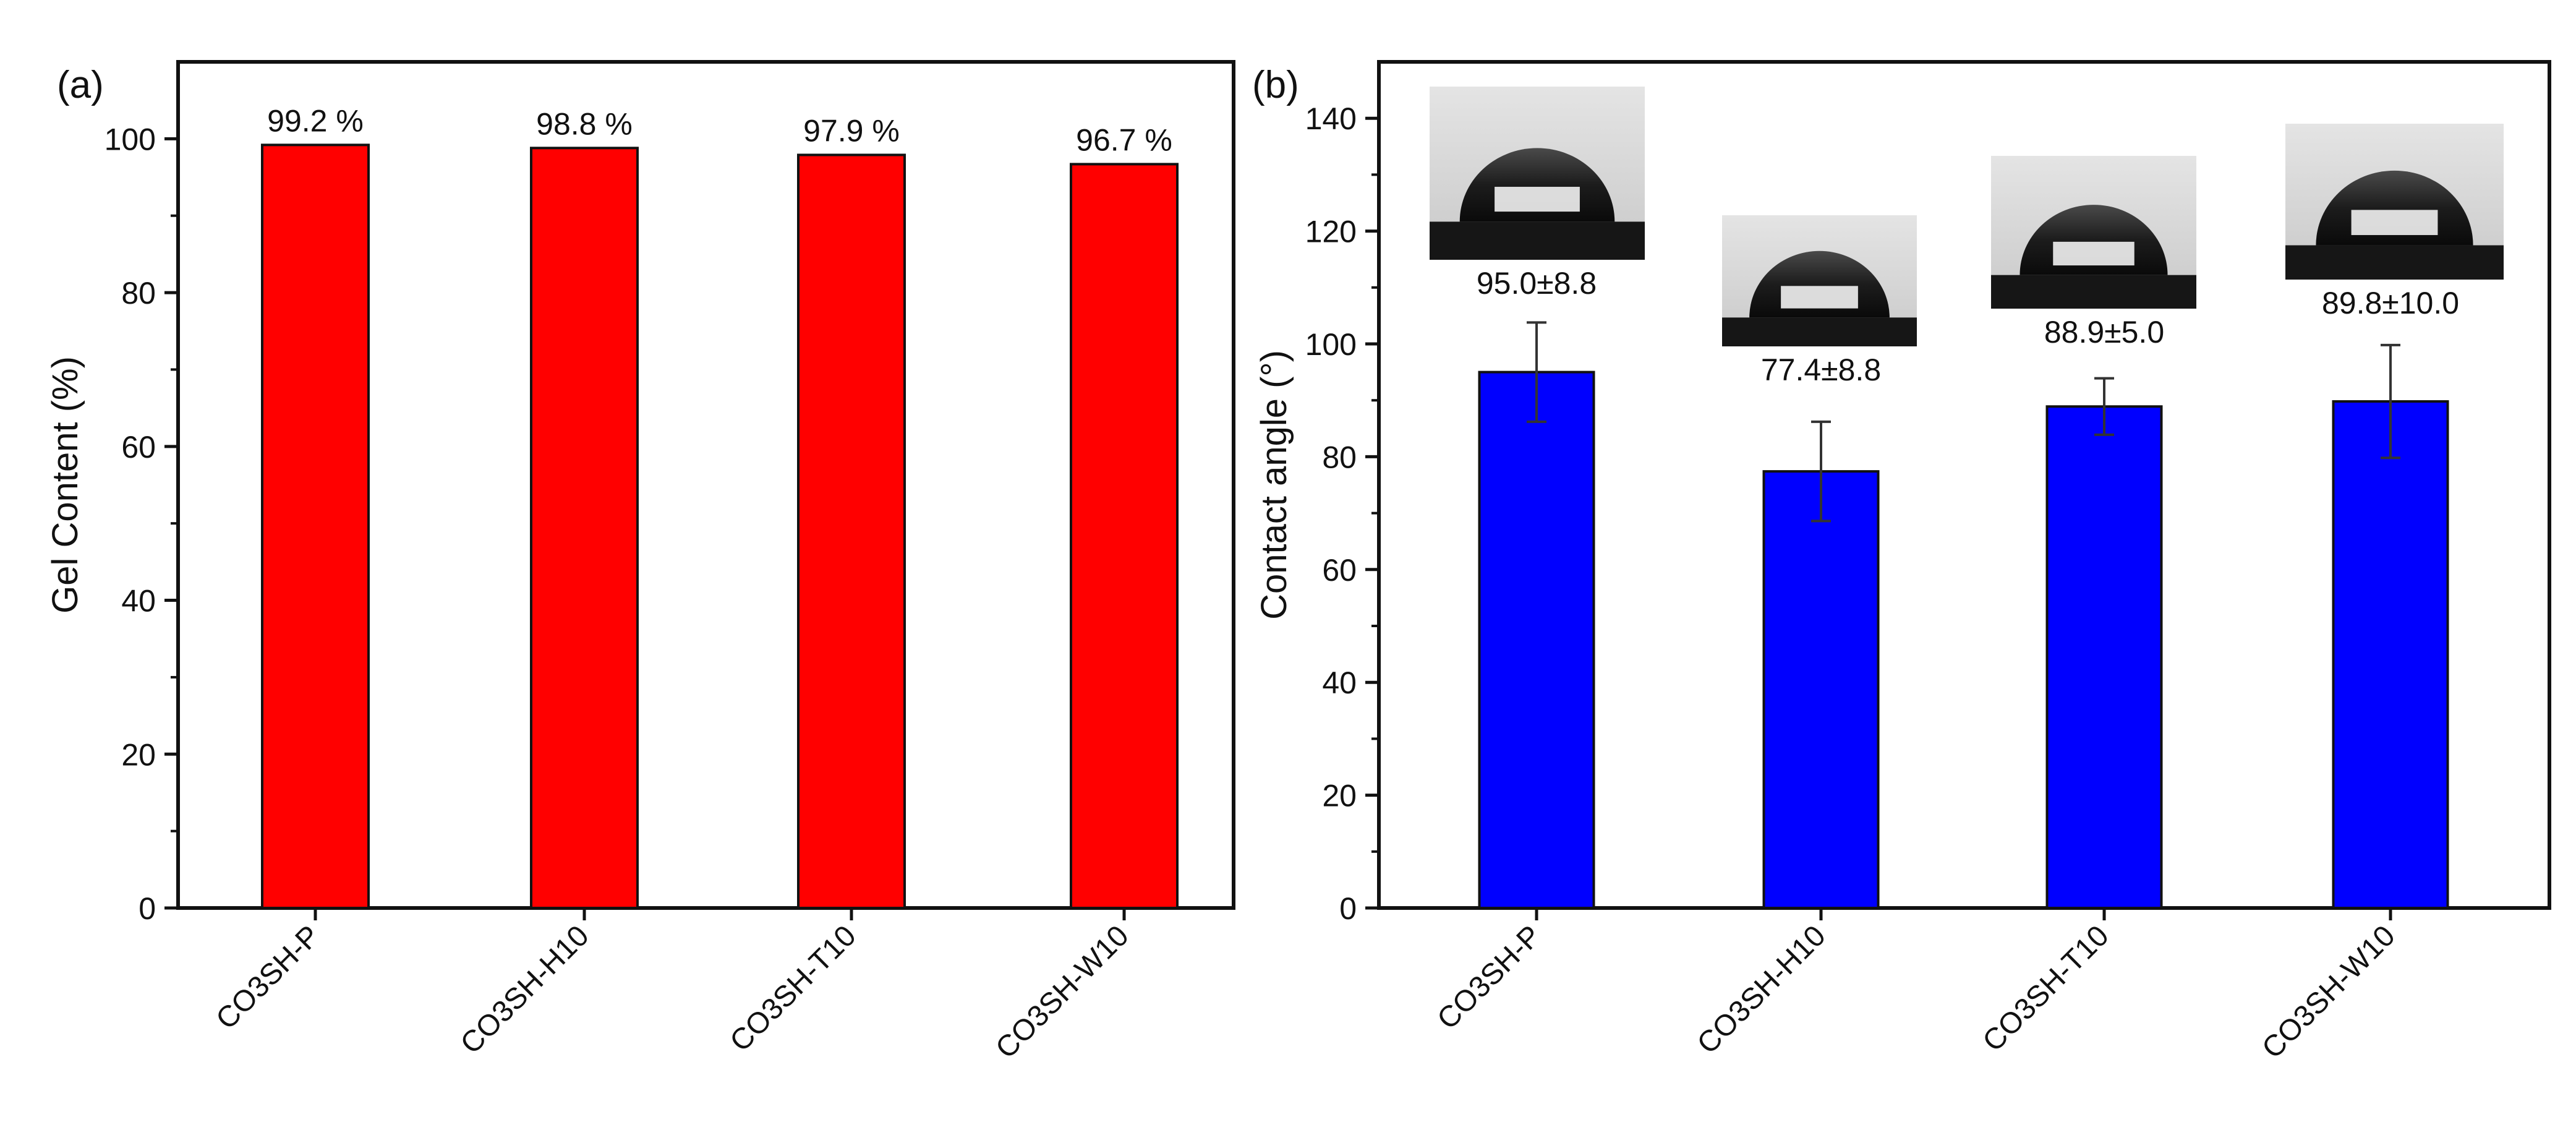  Describe the element at coordinates (1537, 283) in the screenshot. I see `data-label: 95.0±8.8` at that location.